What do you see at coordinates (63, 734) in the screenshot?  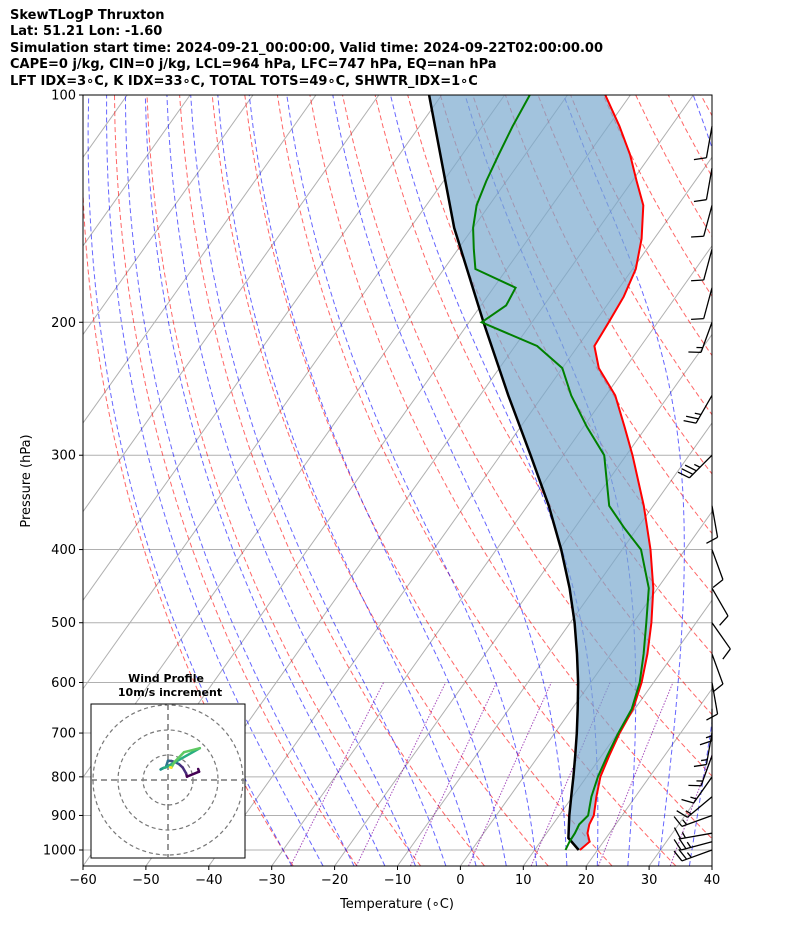 I see `y-tick-label: 700` at bounding box center [63, 734].